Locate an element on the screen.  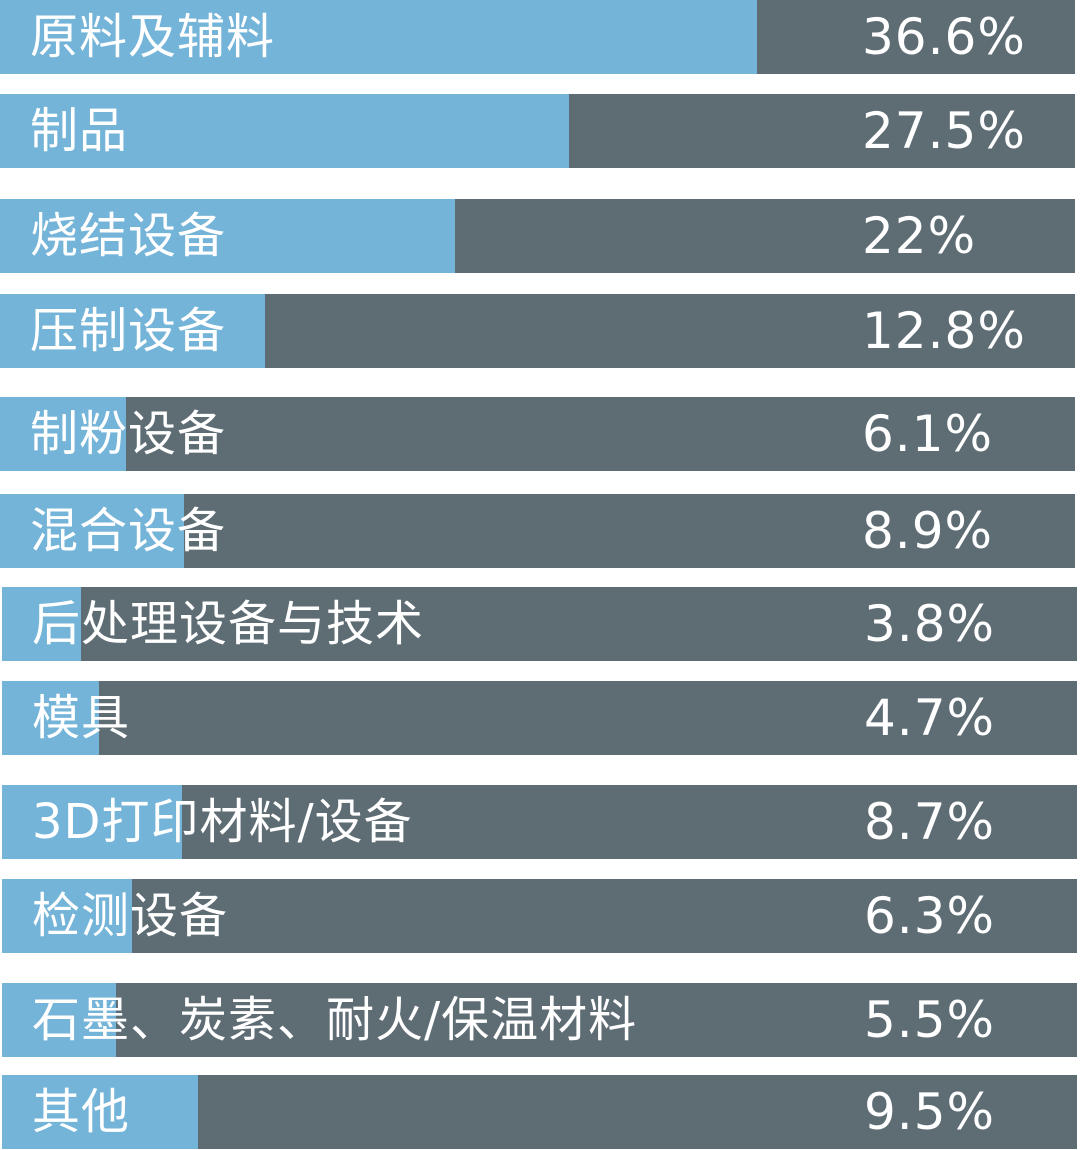
bar-row: 原料及辅料 36.6% is located at coordinates (537, 37).